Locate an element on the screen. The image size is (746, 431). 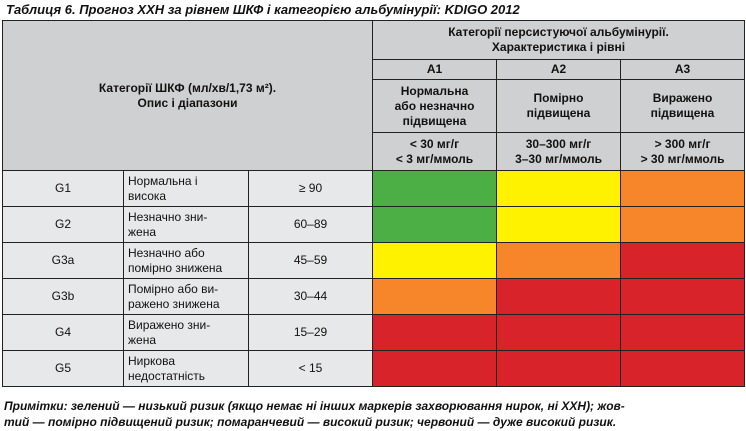
a3-code: A3 is located at coordinates (683, 69).